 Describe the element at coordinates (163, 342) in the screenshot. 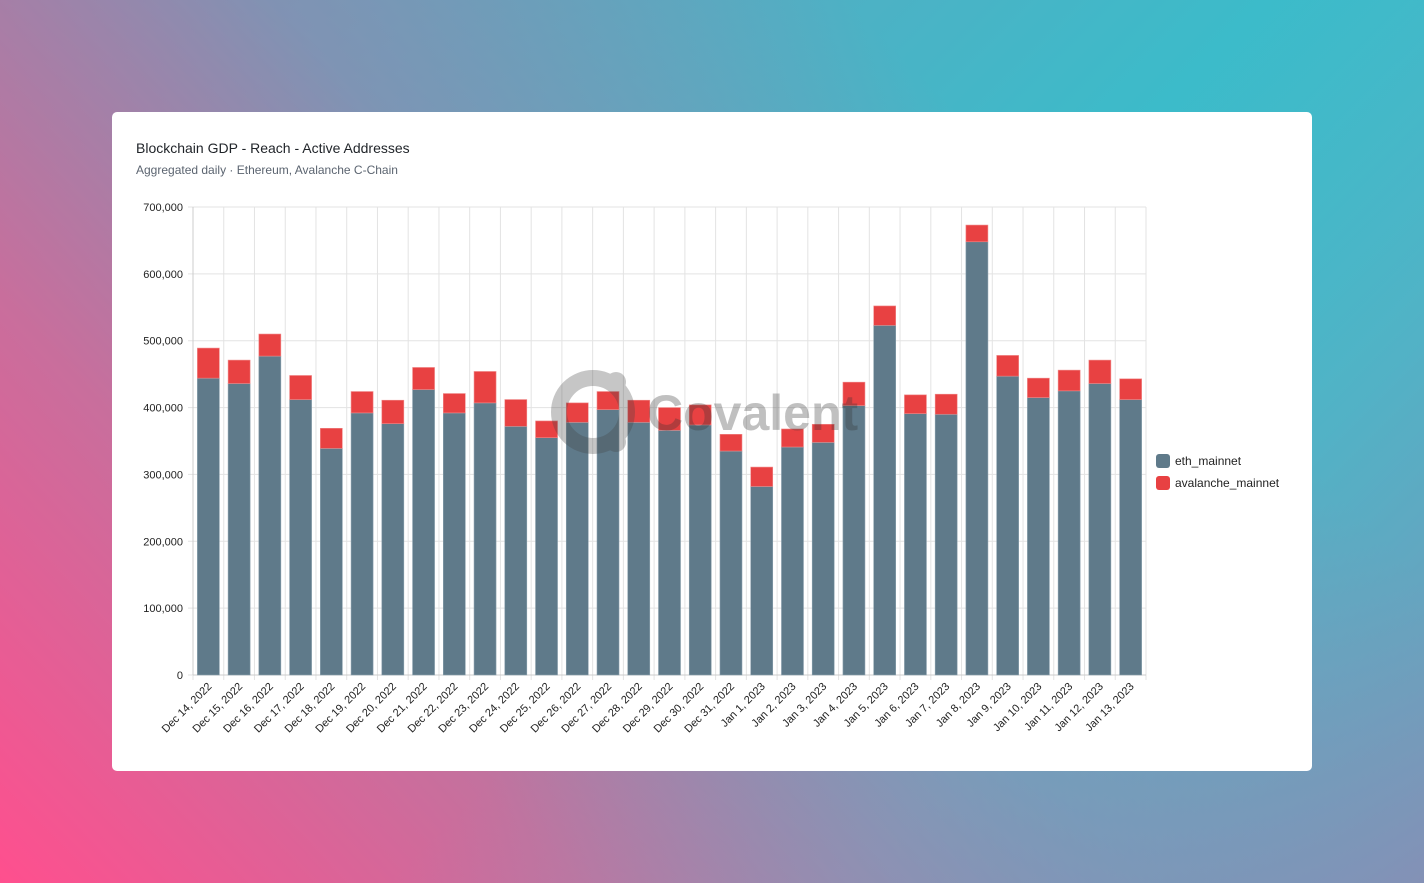

I see `y-tick-label: 500,000` at that location.